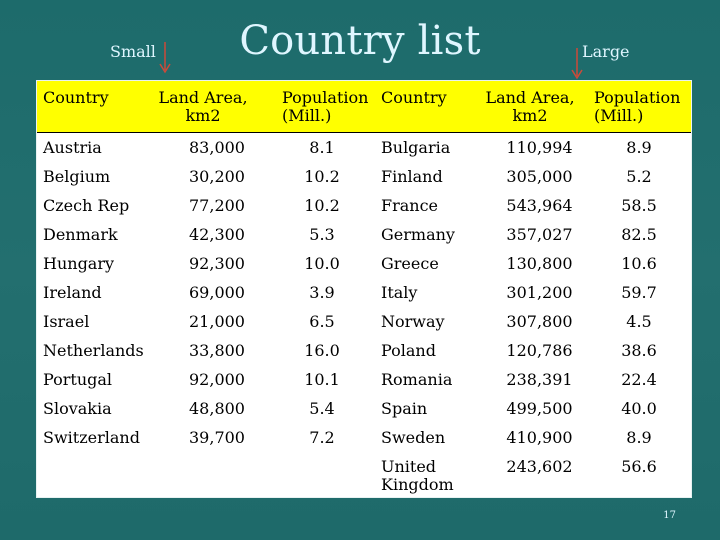 The image size is (720, 540). What do you see at coordinates (539, 437) in the screenshot?
I see `right-land-area: 410,900` at bounding box center [539, 437].